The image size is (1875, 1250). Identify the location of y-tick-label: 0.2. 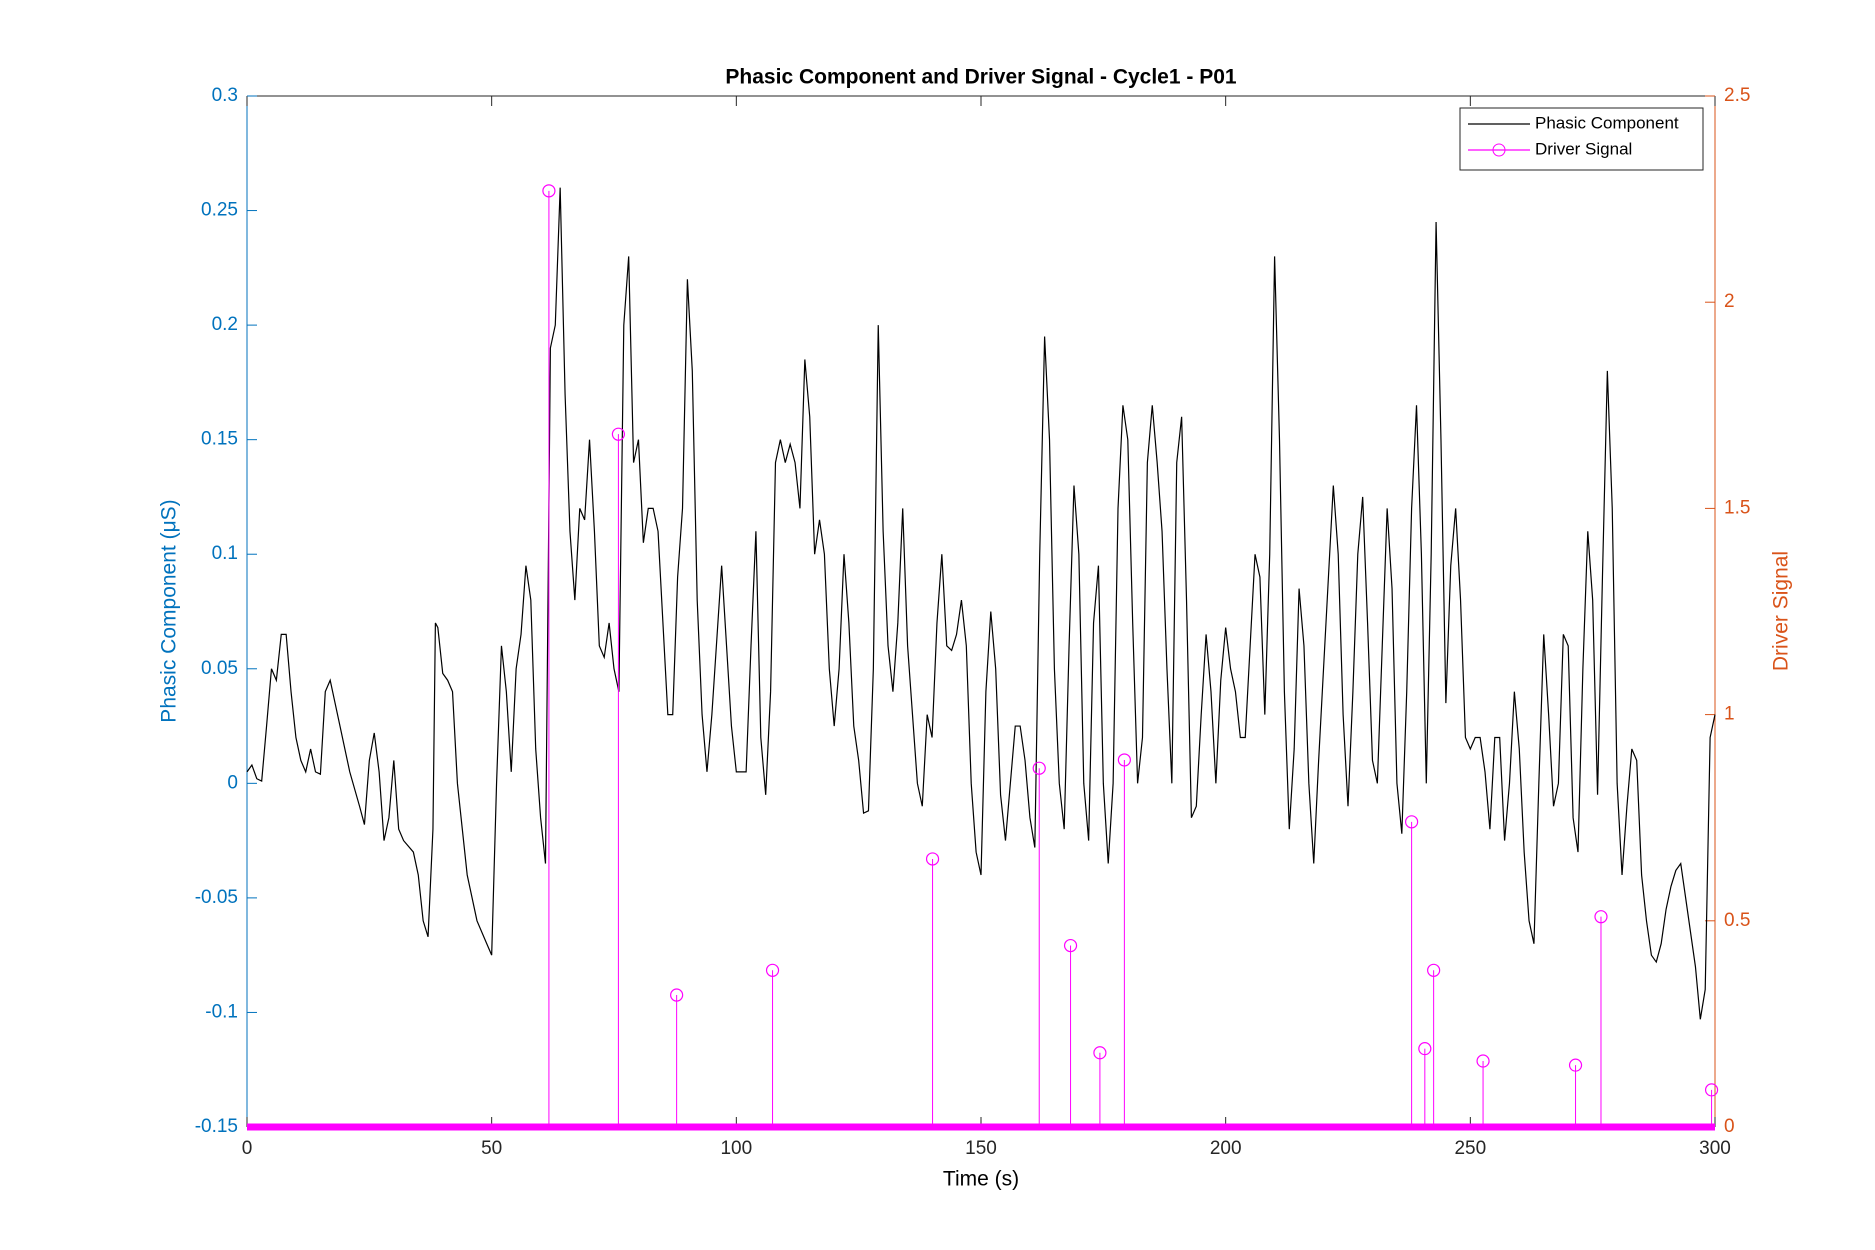
(225, 324).